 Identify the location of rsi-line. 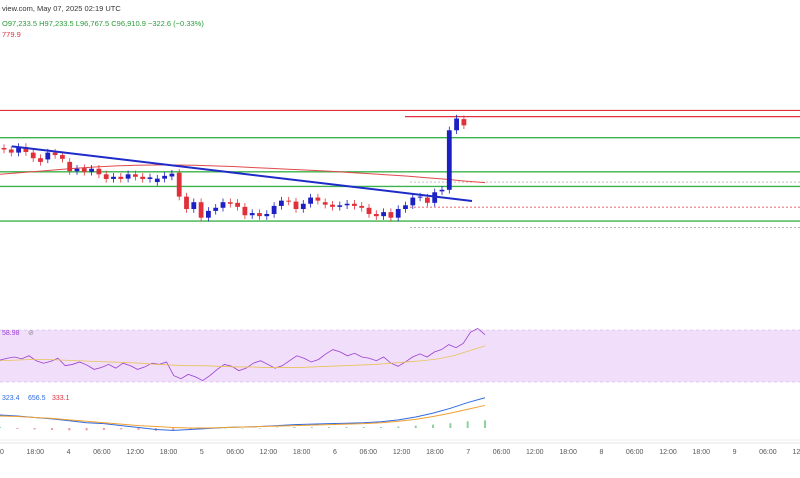
(243, 355).